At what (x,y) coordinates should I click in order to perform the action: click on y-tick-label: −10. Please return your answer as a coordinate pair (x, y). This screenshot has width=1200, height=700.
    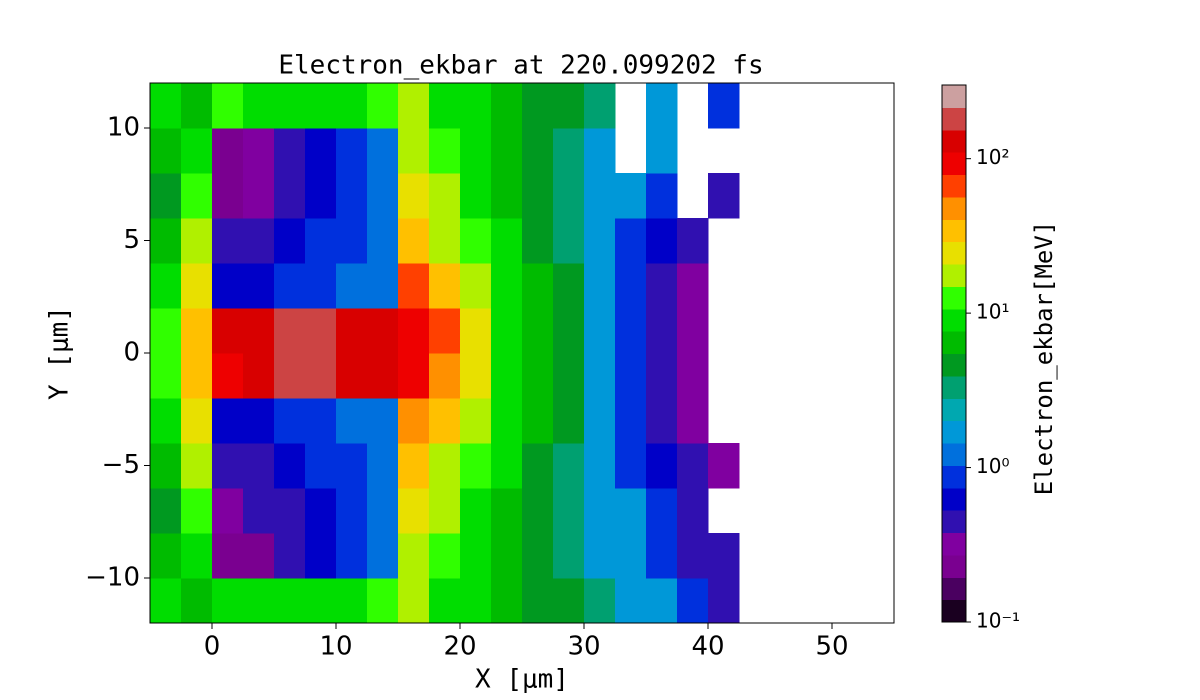
    Looking at the image, I should click on (112, 578).